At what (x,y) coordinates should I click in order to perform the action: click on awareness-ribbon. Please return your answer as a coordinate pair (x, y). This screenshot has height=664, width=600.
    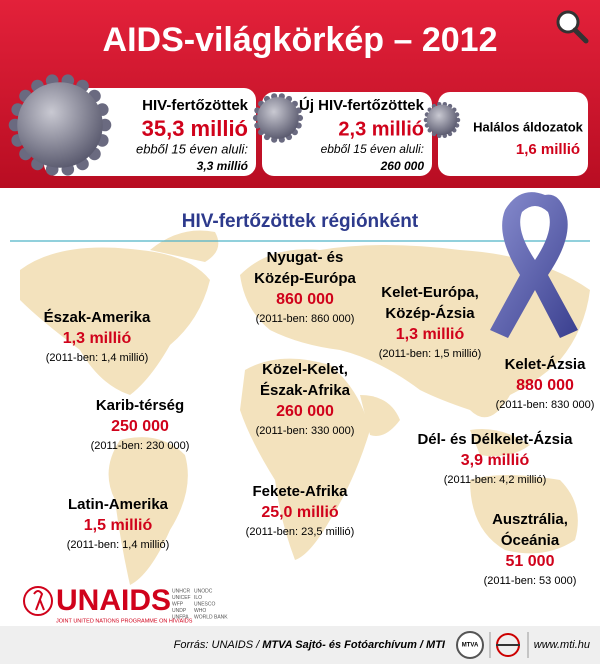
    Looking at the image, I should click on (534, 265).